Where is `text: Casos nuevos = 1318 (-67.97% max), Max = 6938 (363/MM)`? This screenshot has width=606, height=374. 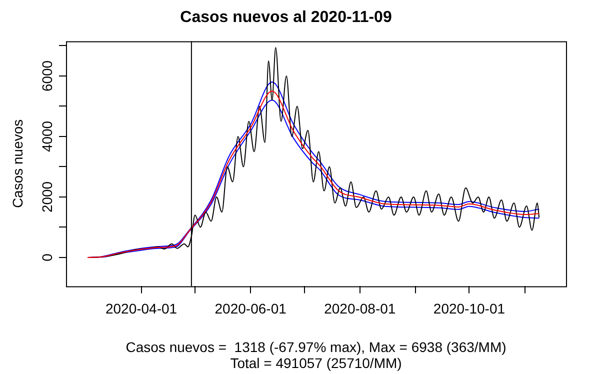 text: Casos nuevos = 1318 (-67.97% max), Max = 6938 (363/MM) is located at coordinates (316, 347).